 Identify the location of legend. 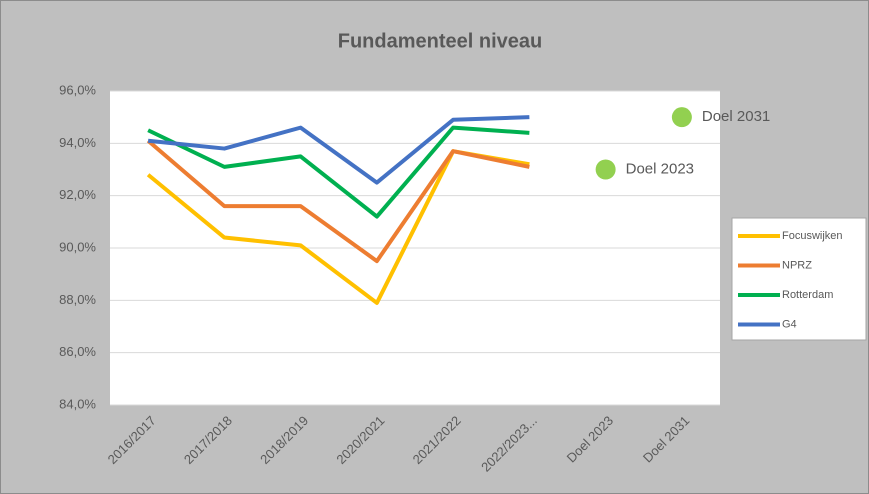
(799, 279).